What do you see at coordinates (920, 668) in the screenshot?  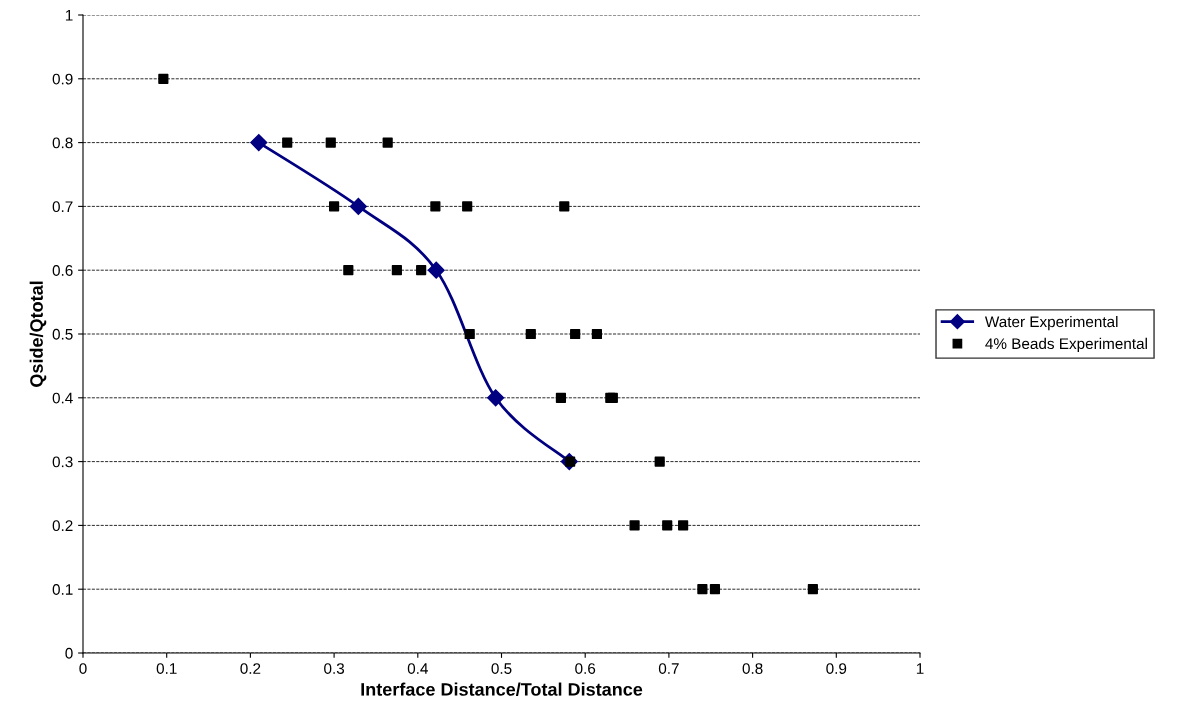 I see `x-tick-label: 1` at bounding box center [920, 668].